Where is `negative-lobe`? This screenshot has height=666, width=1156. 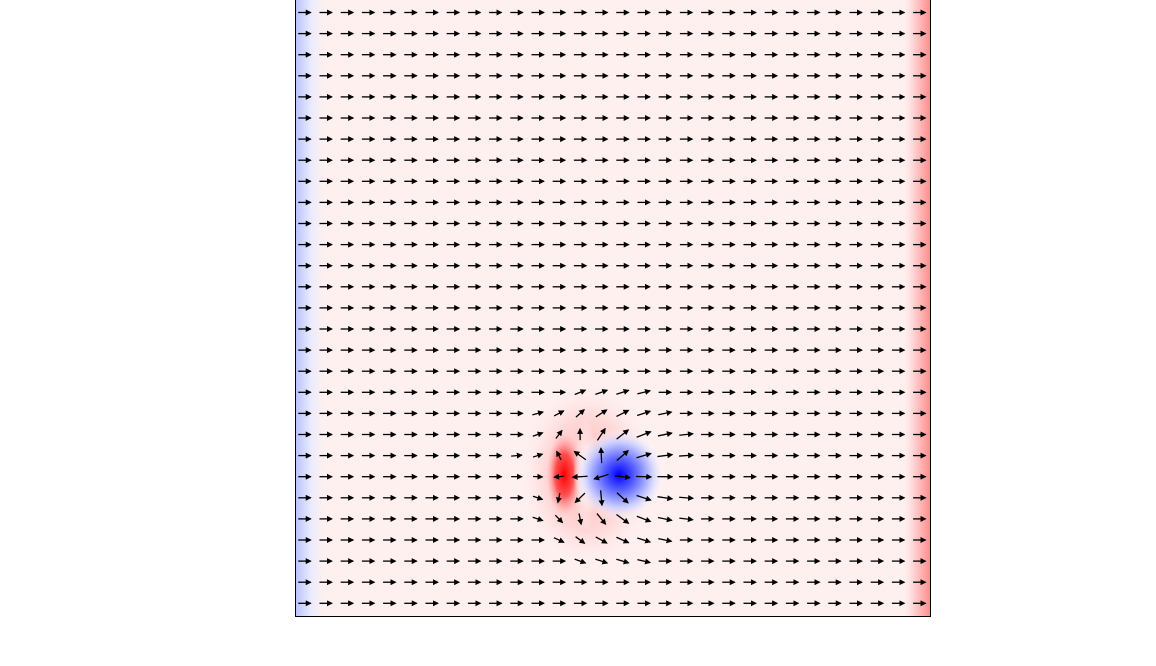
negative-lobe is located at coordinates (619, 474).